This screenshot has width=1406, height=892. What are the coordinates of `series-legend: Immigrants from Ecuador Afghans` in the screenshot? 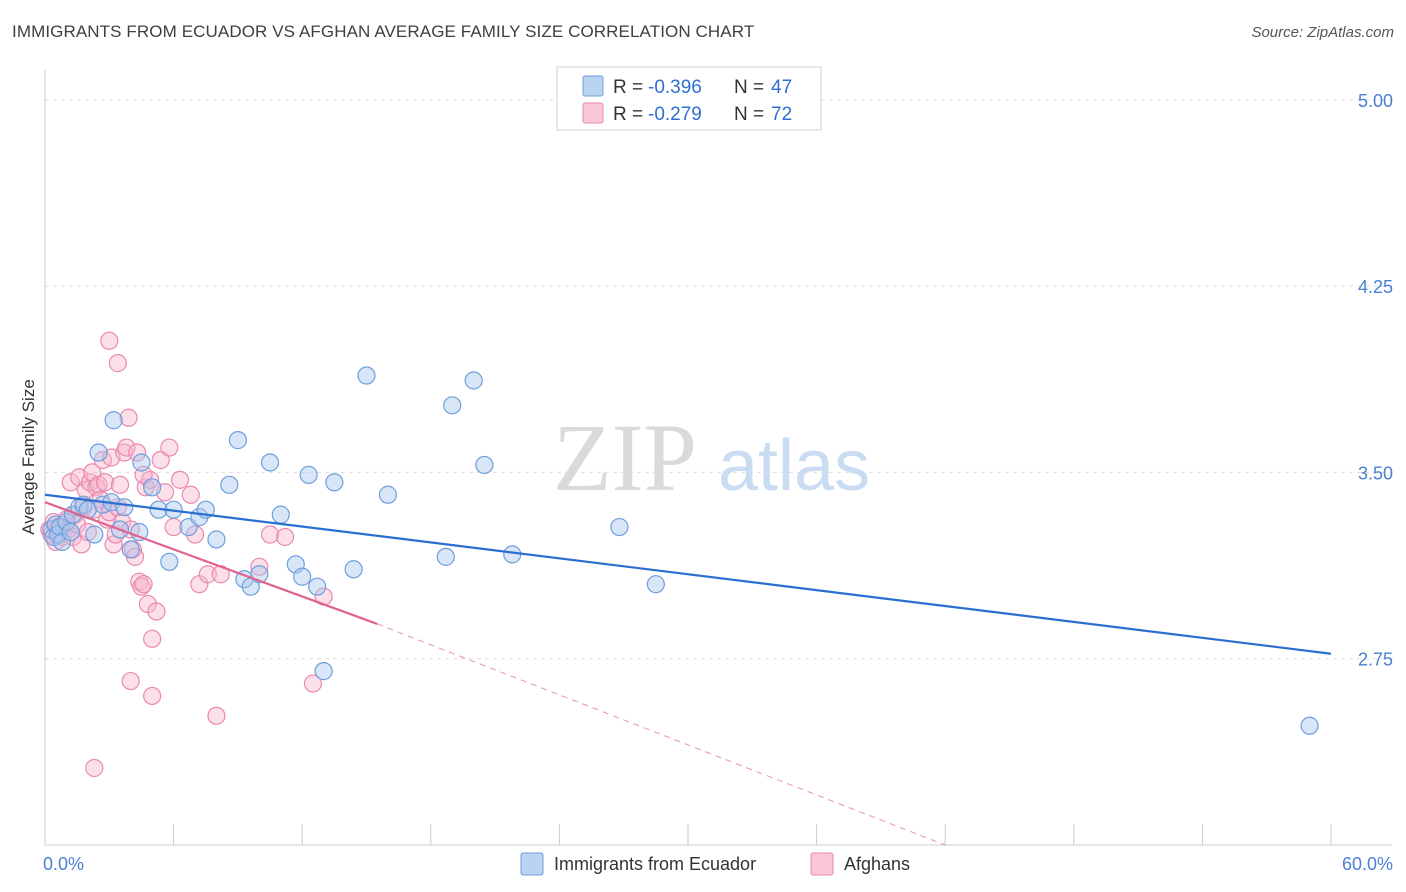 It's located at (715, 864).